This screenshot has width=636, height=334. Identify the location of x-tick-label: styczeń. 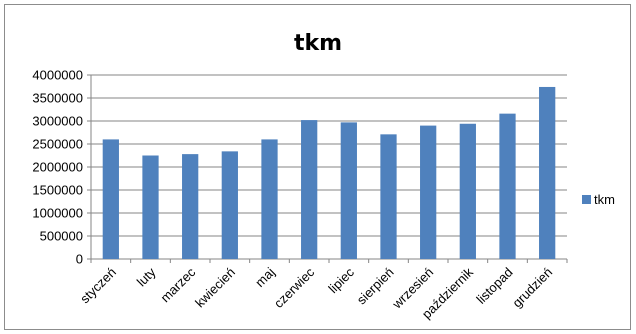
(98, 286).